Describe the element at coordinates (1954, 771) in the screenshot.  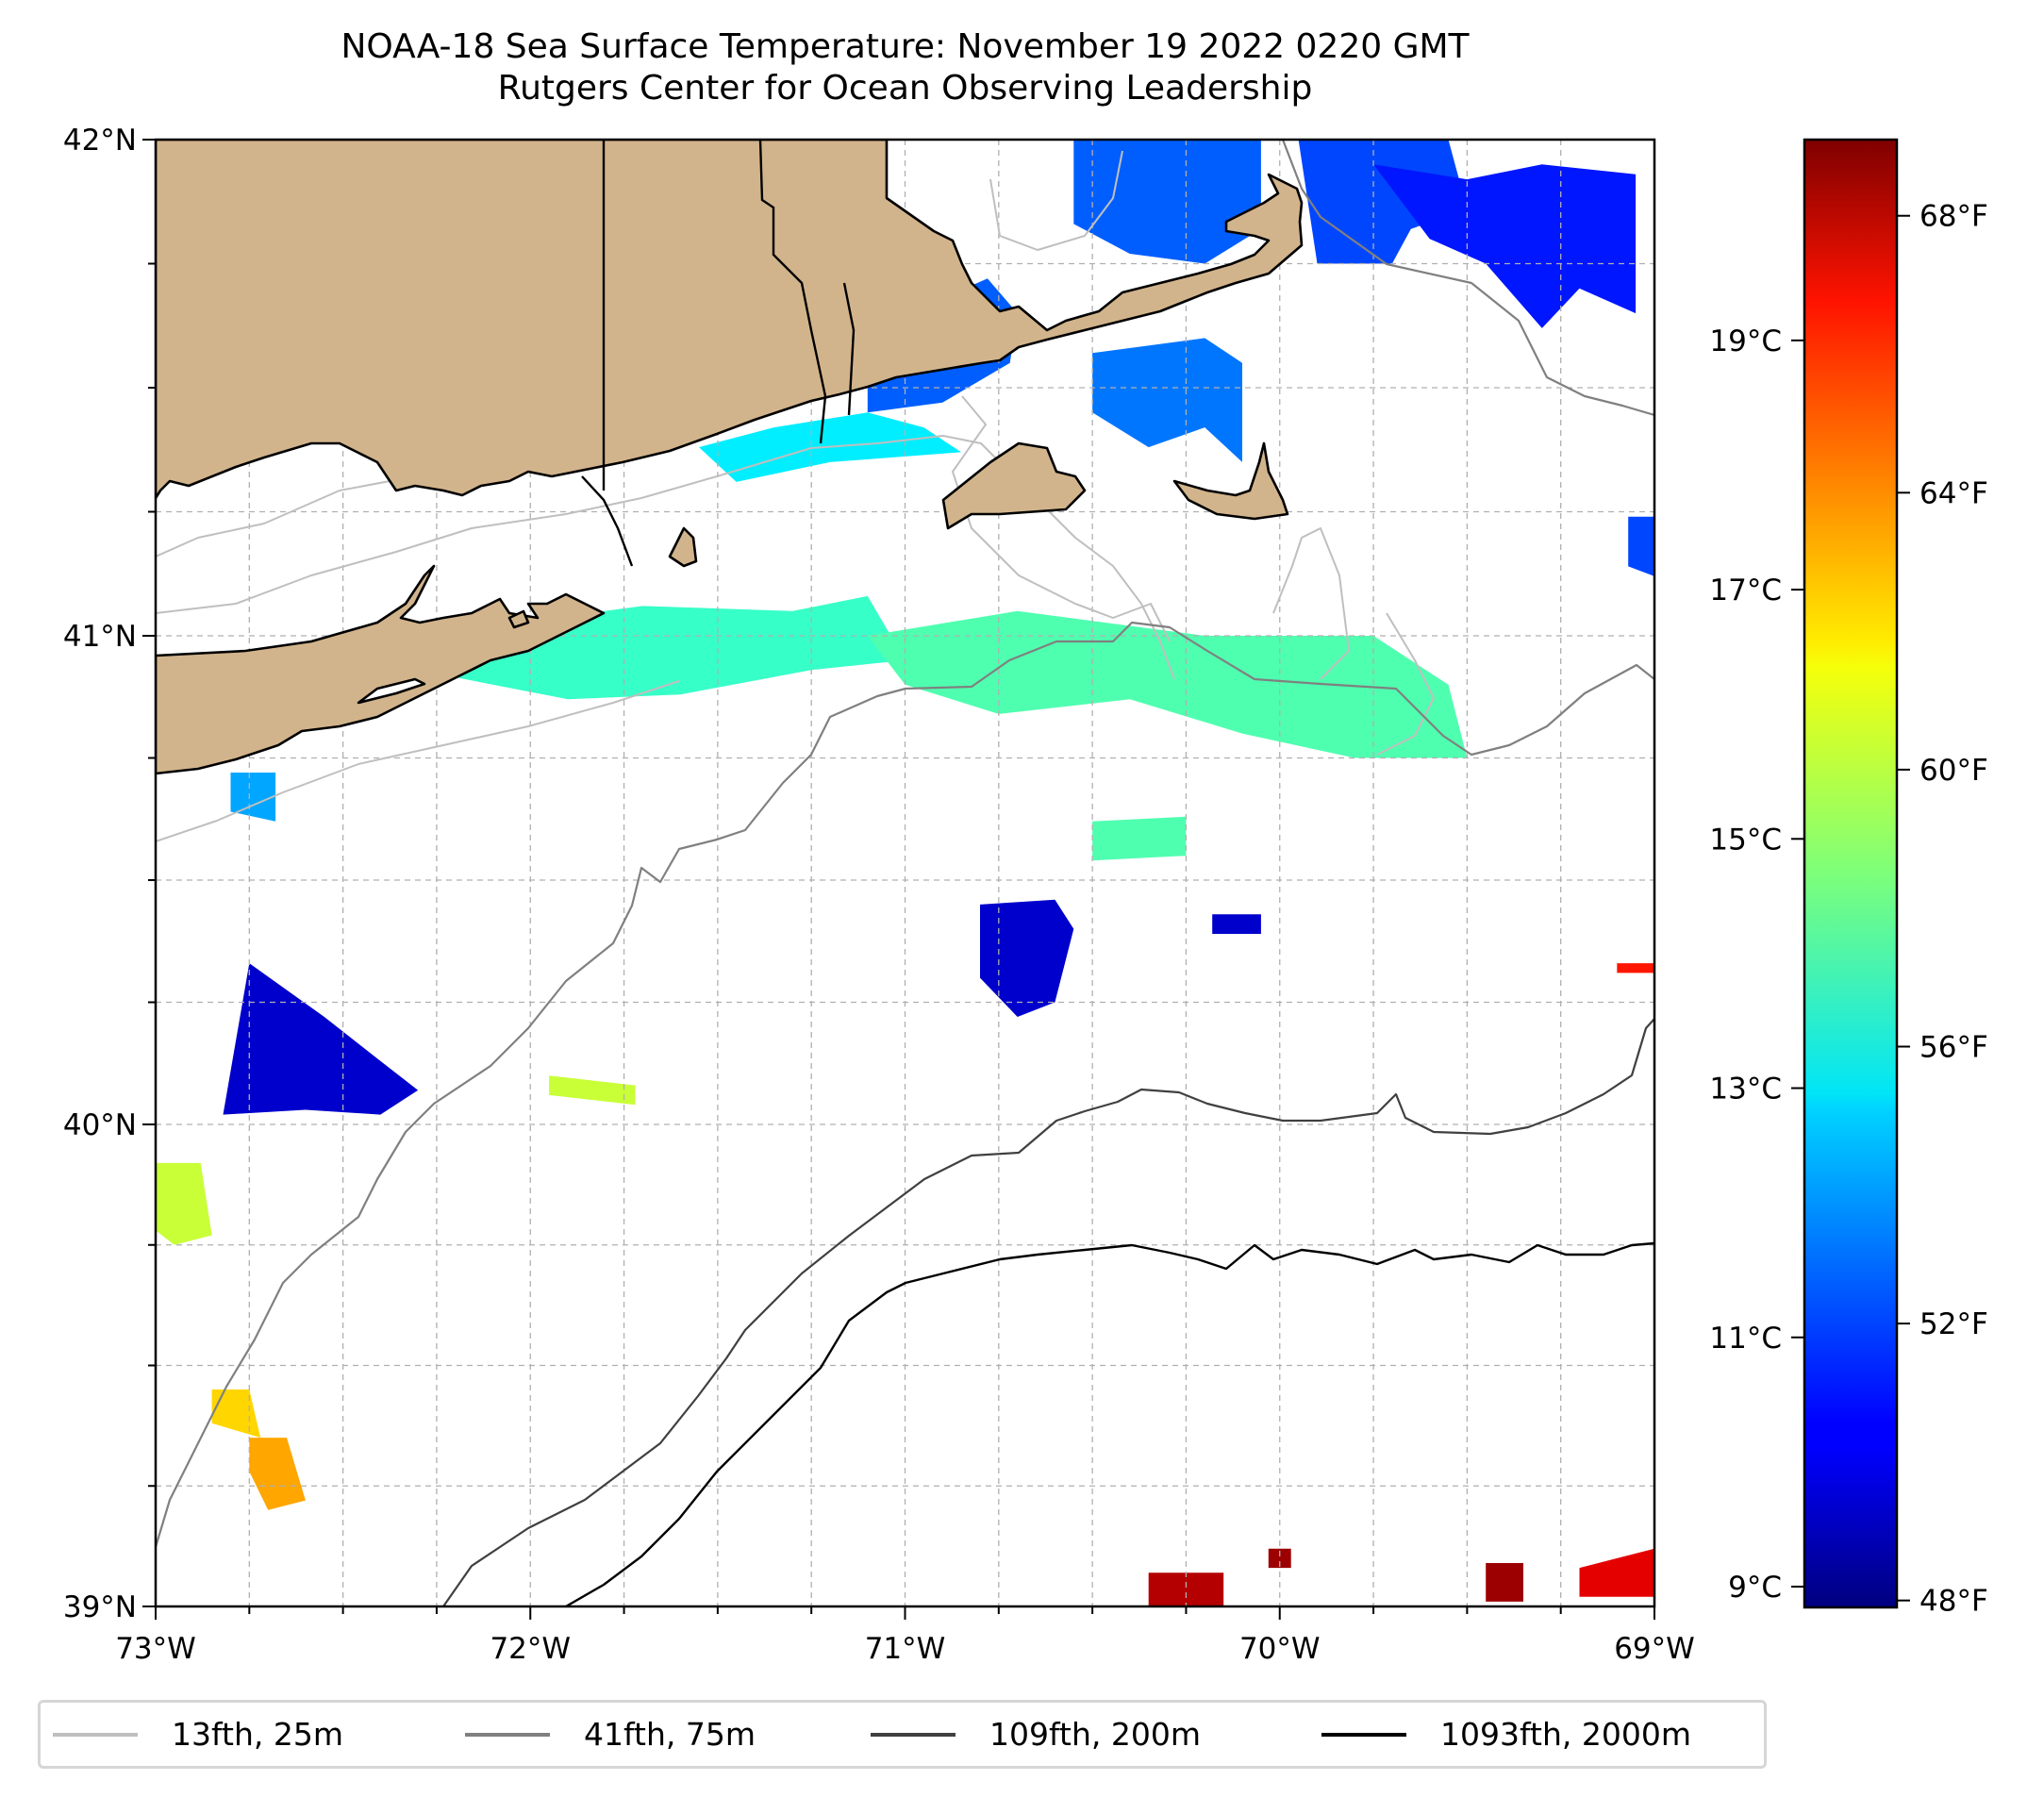
I see `colorbar-f-tick-label: 60°F` at that location.